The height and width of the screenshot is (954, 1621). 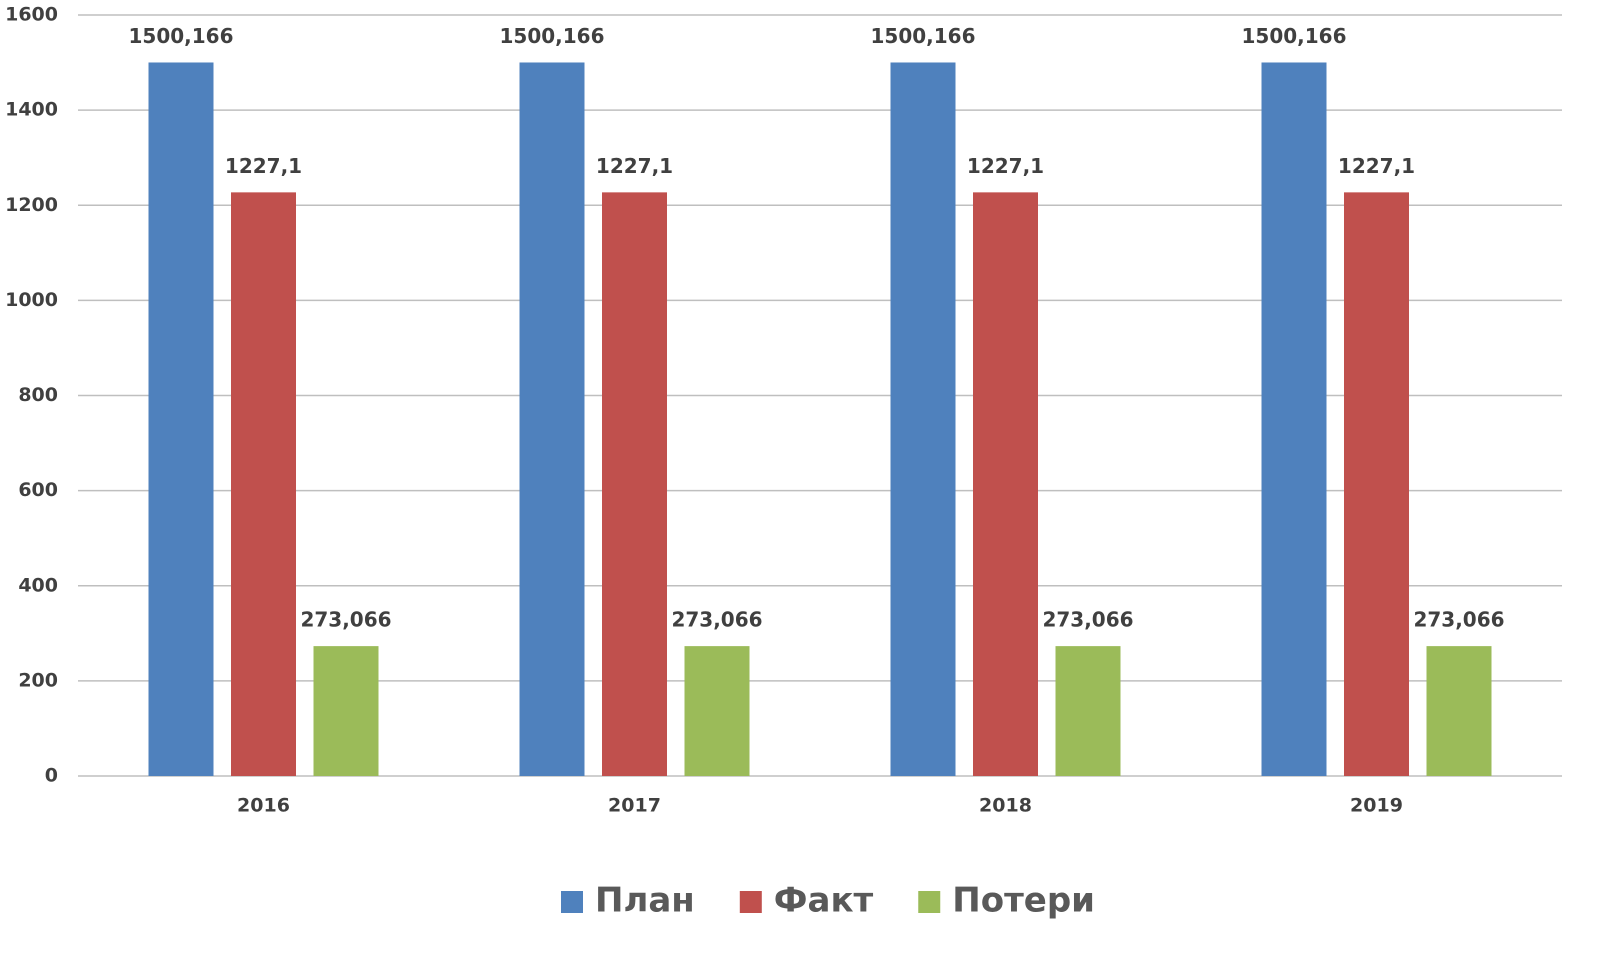 What do you see at coordinates (634, 806) in the screenshot?
I see `x-tick-label: 2017` at bounding box center [634, 806].